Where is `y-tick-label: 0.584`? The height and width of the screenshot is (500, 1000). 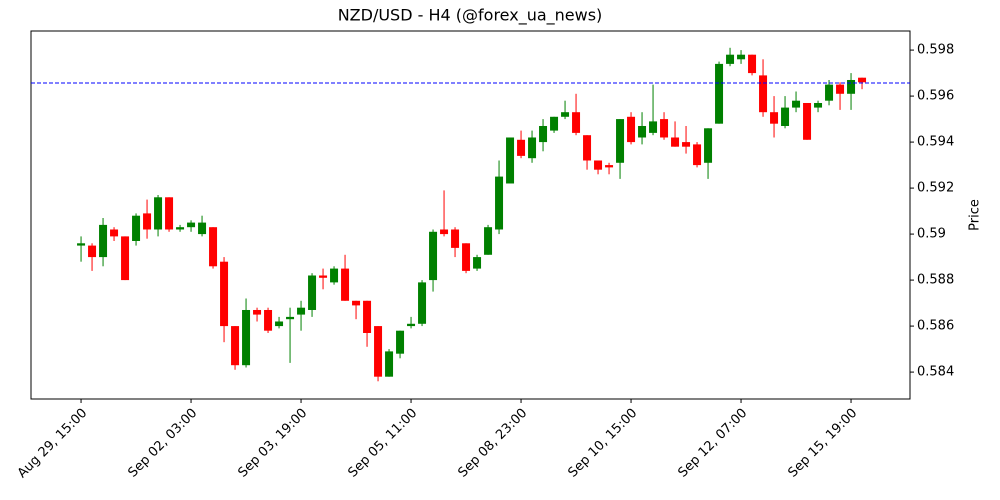
y-tick-label: 0.584 is located at coordinates (935, 372).